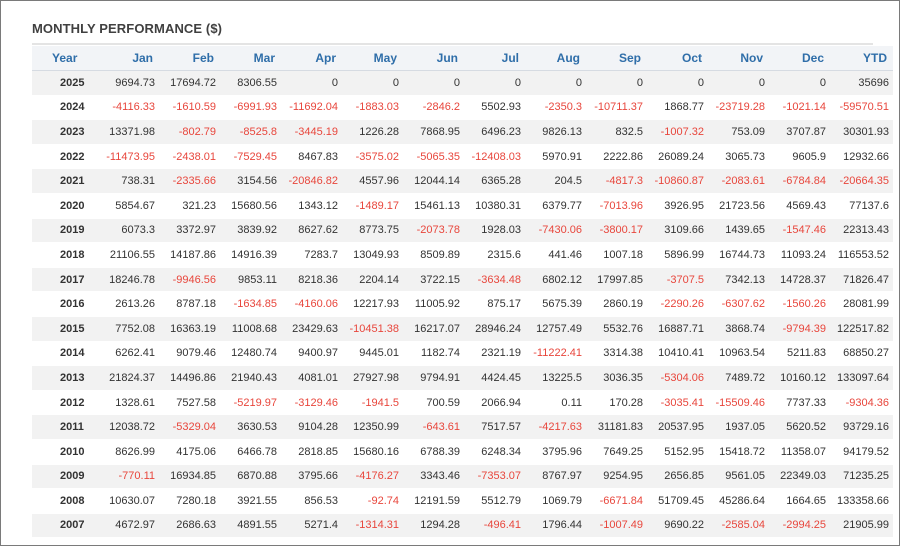  What do you see at coordinates (311, 206) in the screenshot?
I see `month-cell: 1343.12` at bounding box center [311, 206].